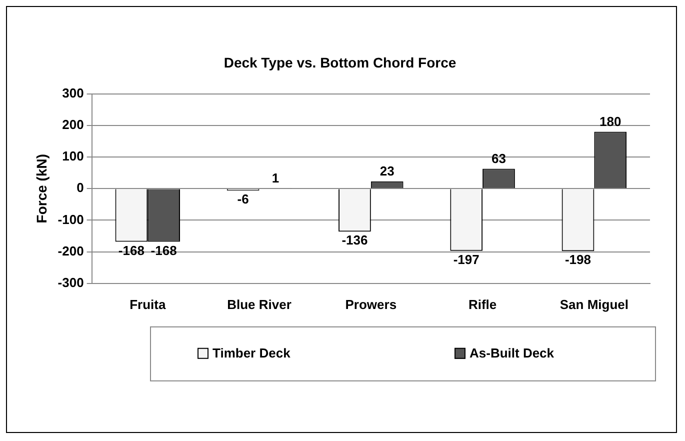  Describe the element at coordinates (148, 304) in the screenshot. I see `x-tick-label: Fruita` at that location.